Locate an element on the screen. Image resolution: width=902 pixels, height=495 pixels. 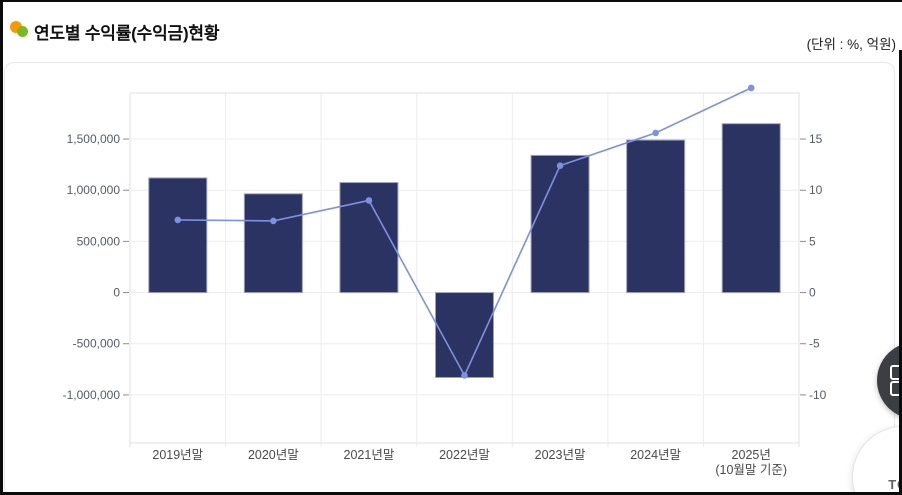
screen-edge-bottom is located at coordinates (451, 493).